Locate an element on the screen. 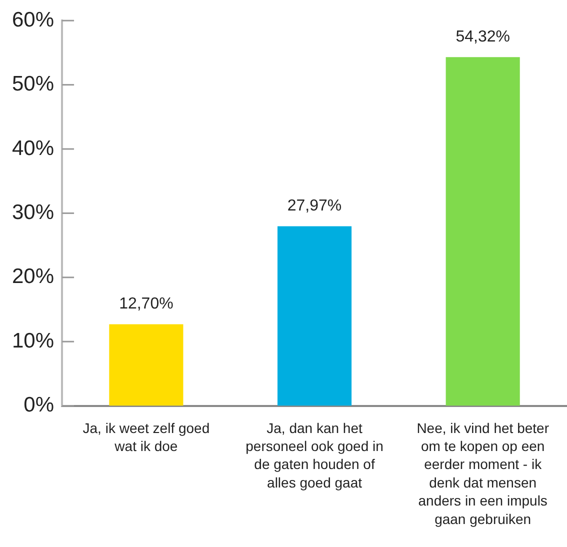 This screenshot has width=567, height=547. y-tick-label: 30% is located at coordinates (33, 212).